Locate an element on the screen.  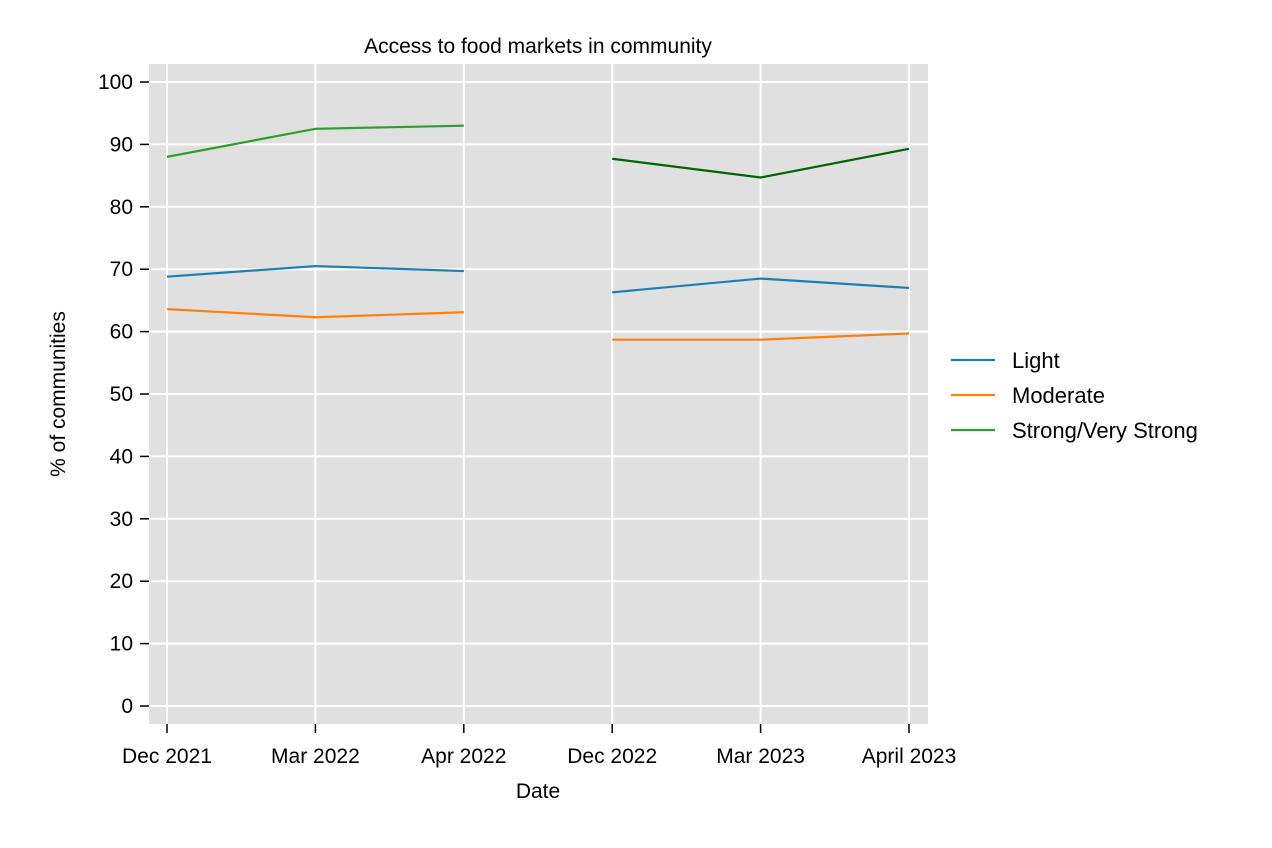
y-tick-label: 10 is located at coordinates (121, 644).